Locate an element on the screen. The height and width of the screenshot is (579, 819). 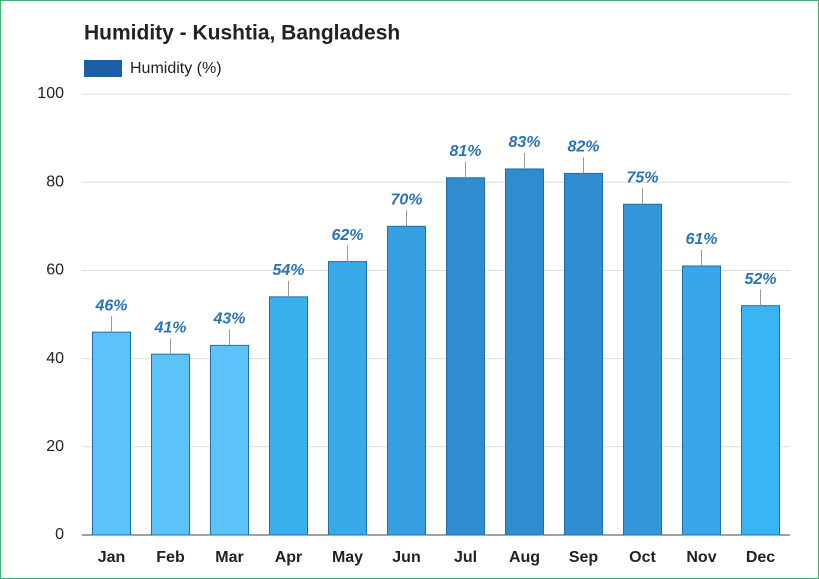
value-label: 81% is located at coordinates (465, 151).